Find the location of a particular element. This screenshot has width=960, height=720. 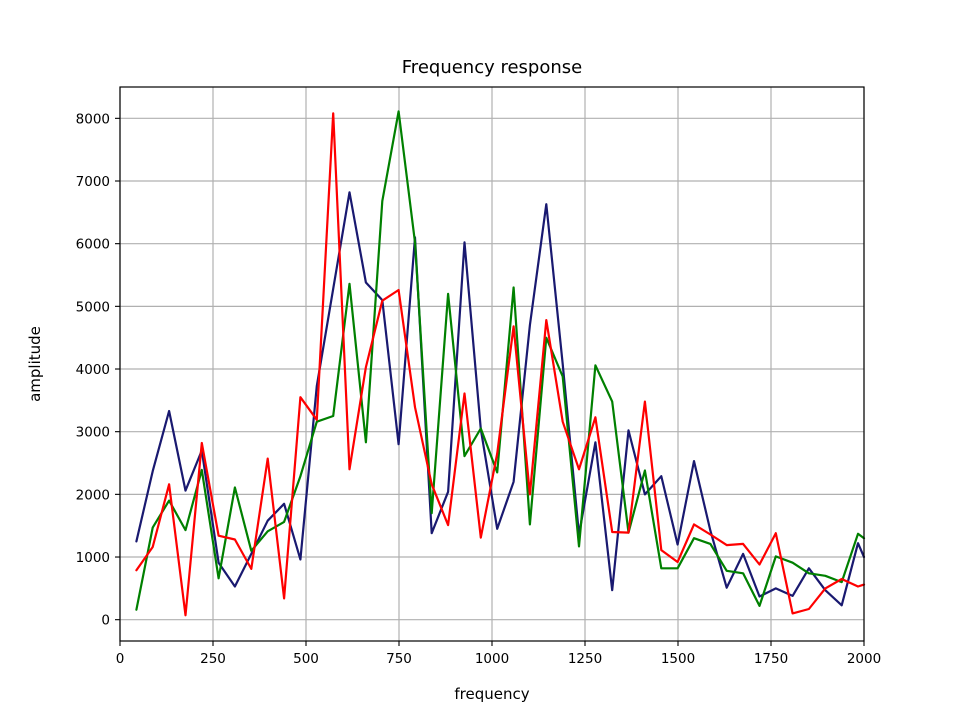

x-axis: 0 250 500 750 1000 1250 1500 1750 2000 is located at coordinates (498, 654).